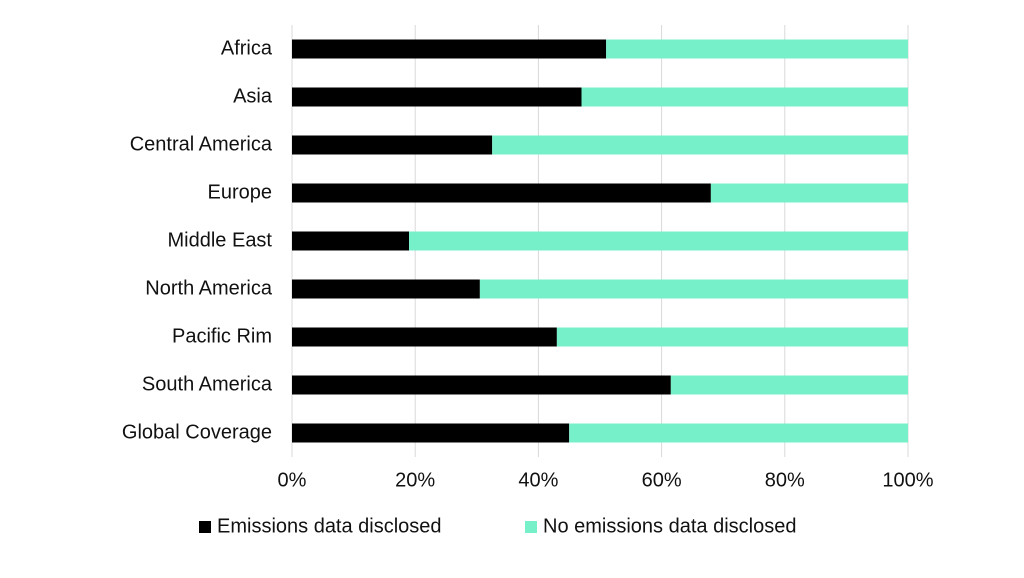 The image size is (1024, 578). Describe the element at coordinates (247, 48) in the screenshot. I see `y-tick-label: Africa` at that location.